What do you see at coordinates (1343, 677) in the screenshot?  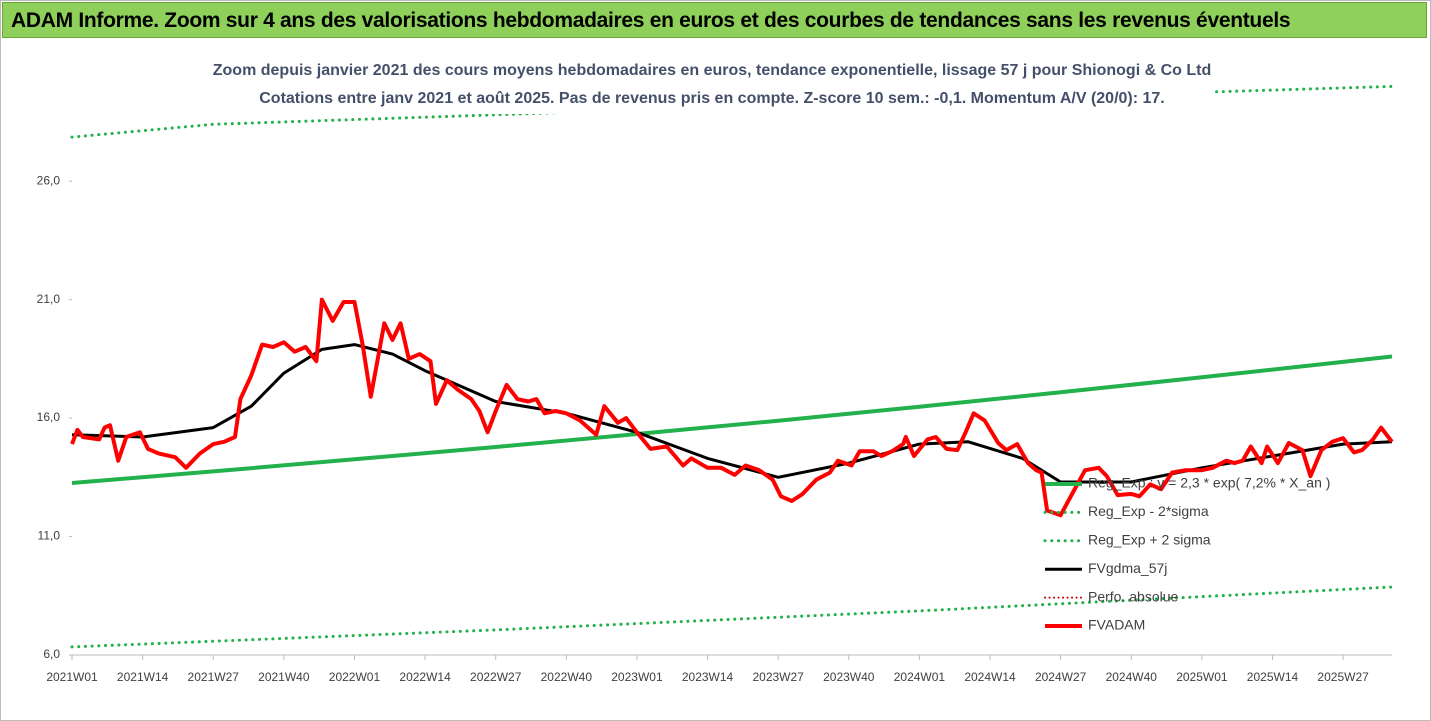 I see `x-tick-label: 2025W27` at bounding box center [1343, 677].